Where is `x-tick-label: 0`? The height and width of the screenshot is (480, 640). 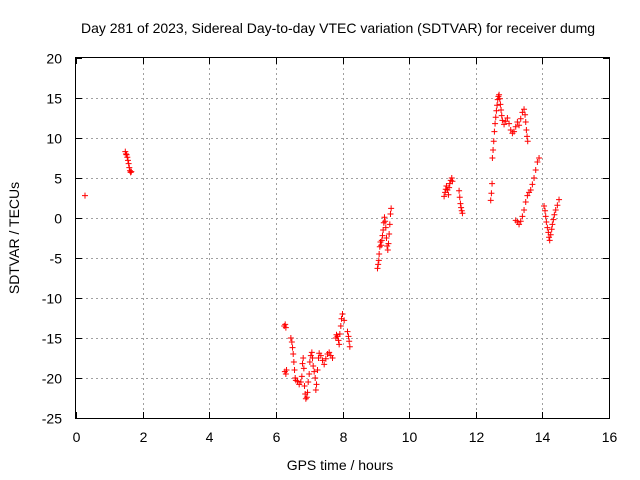
x-tick-label: 0 is located at coordinates (77, 437).